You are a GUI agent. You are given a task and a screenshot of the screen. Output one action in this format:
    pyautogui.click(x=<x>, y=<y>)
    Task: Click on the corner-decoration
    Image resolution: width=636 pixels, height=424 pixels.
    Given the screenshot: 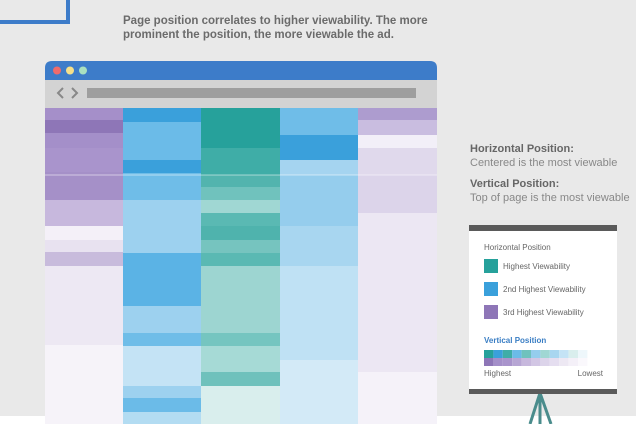 What is the action you would take?
    pyautogui.click(x=35, y=12)
    